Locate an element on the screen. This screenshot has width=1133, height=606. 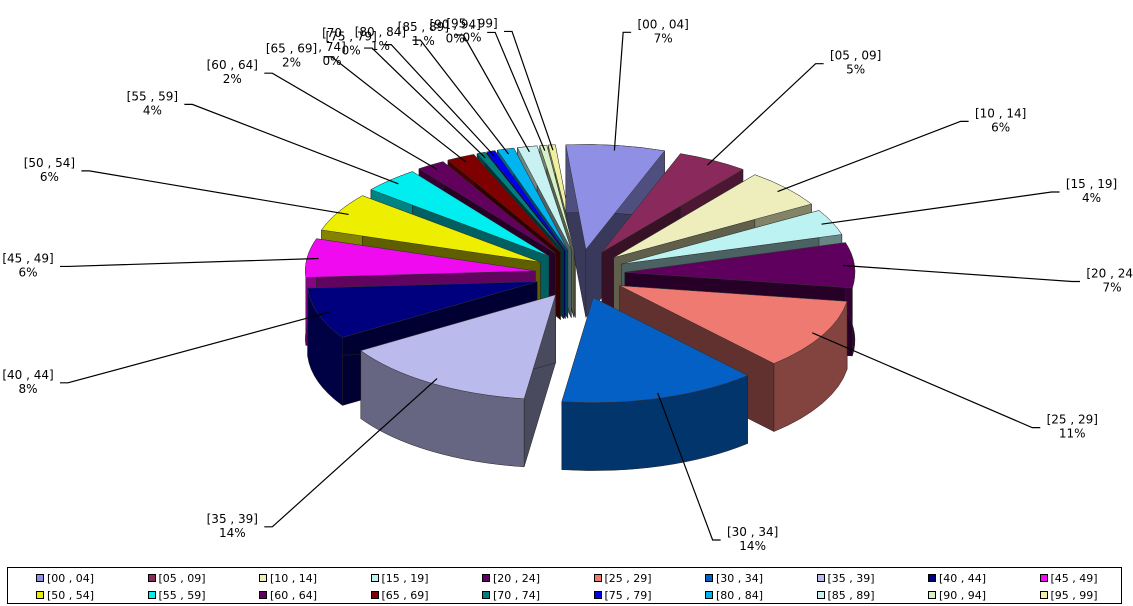
slice-label: [15 , 19] 4% is located at coordinates (1091, 191).